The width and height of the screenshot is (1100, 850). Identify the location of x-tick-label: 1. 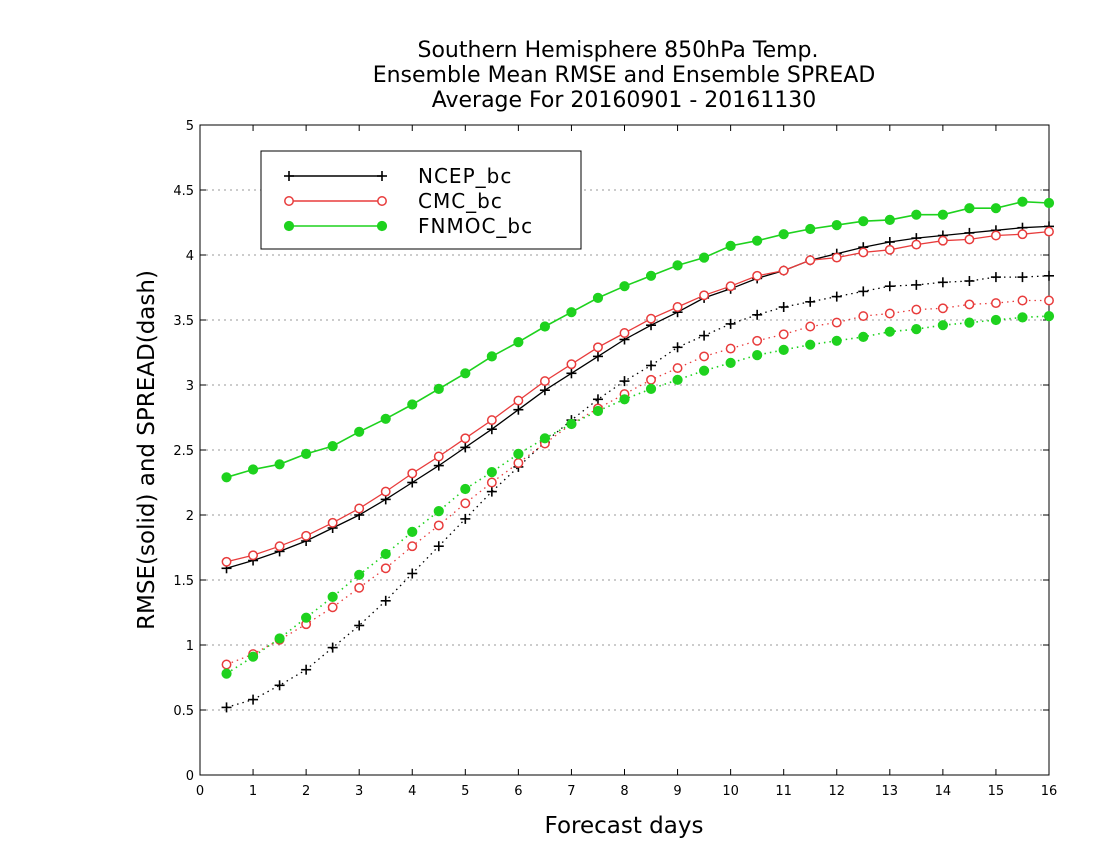
(253, 791).